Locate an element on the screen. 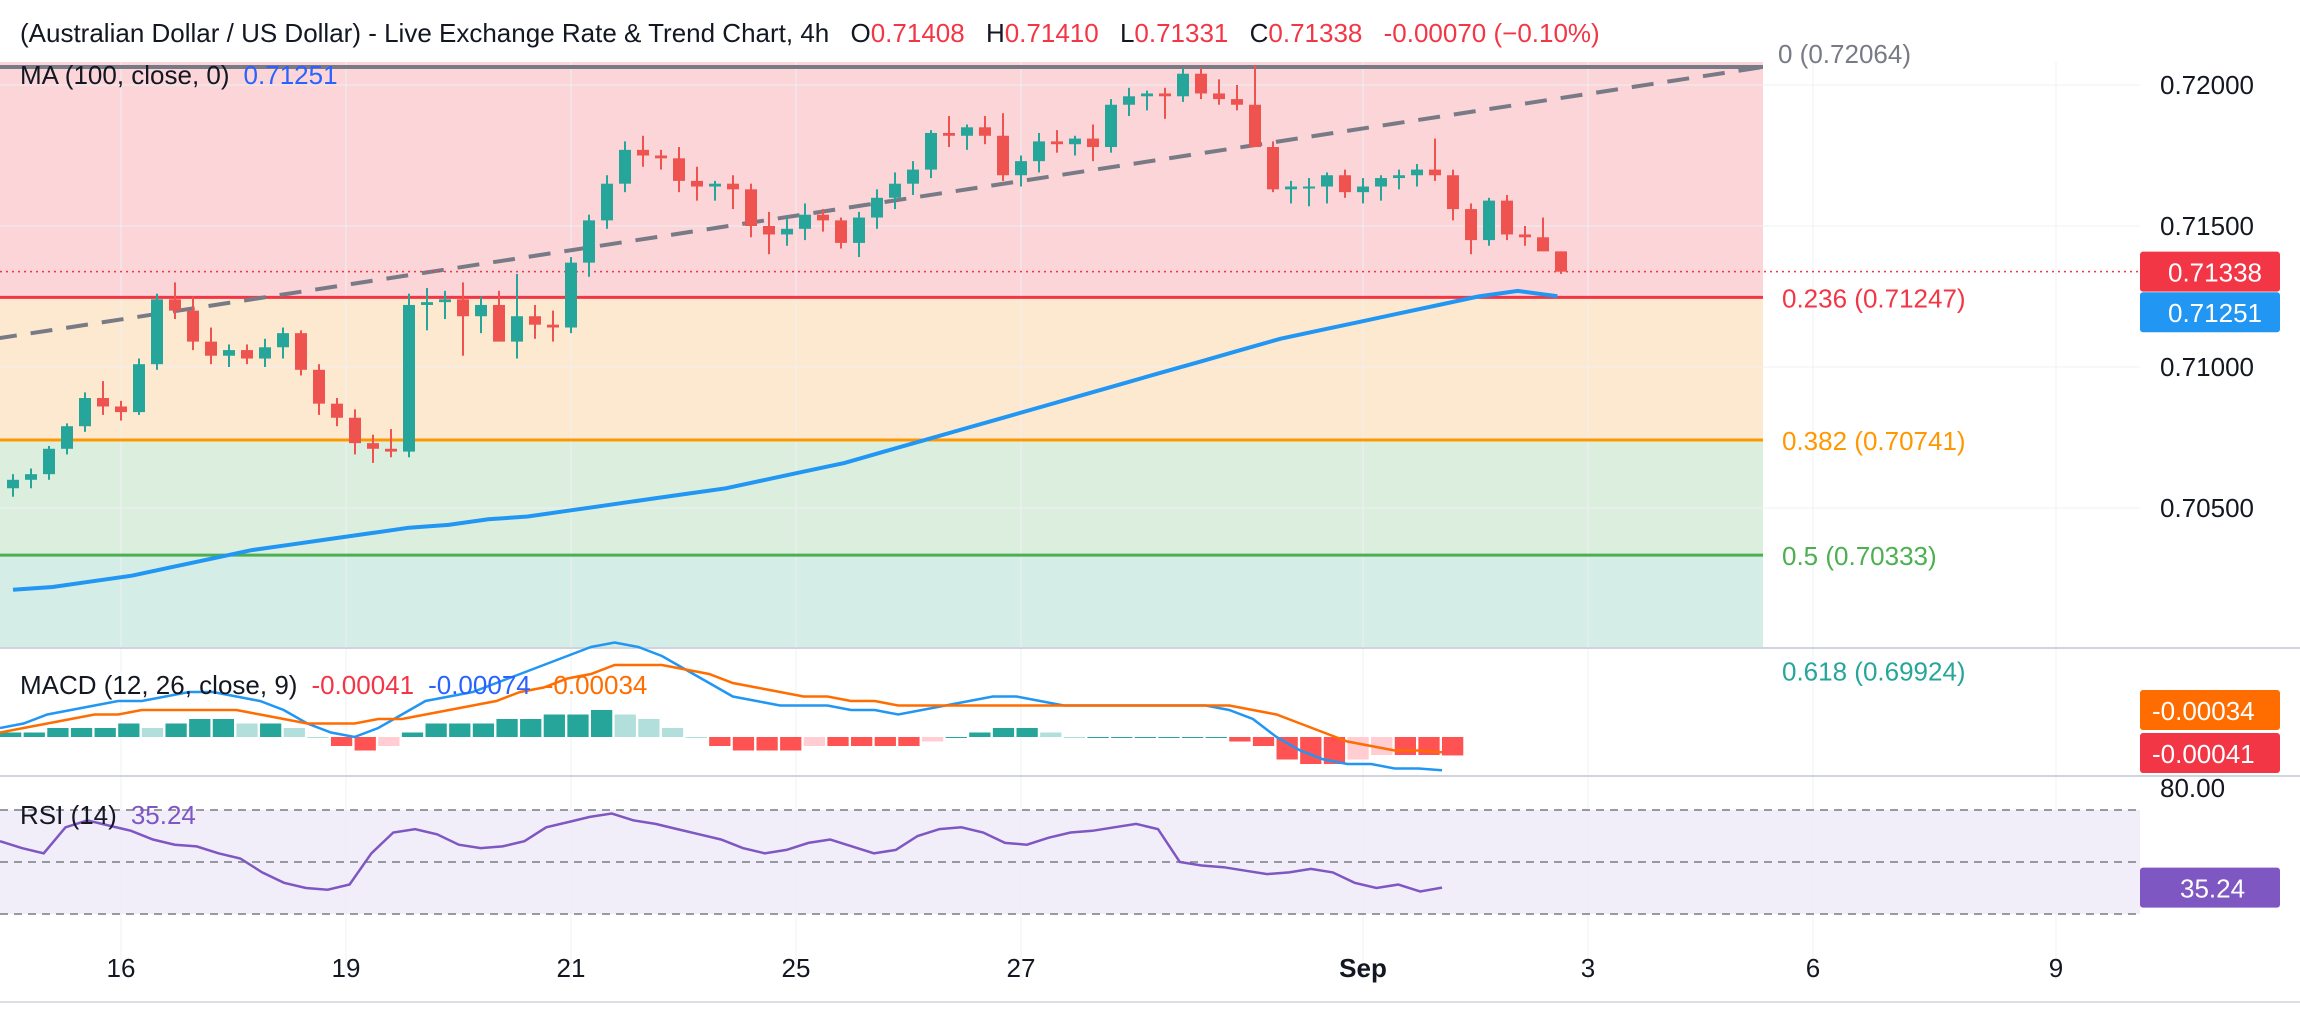  fib-label-0.618: 0.618 (0.69924) is located at coordinates (1874, 671).